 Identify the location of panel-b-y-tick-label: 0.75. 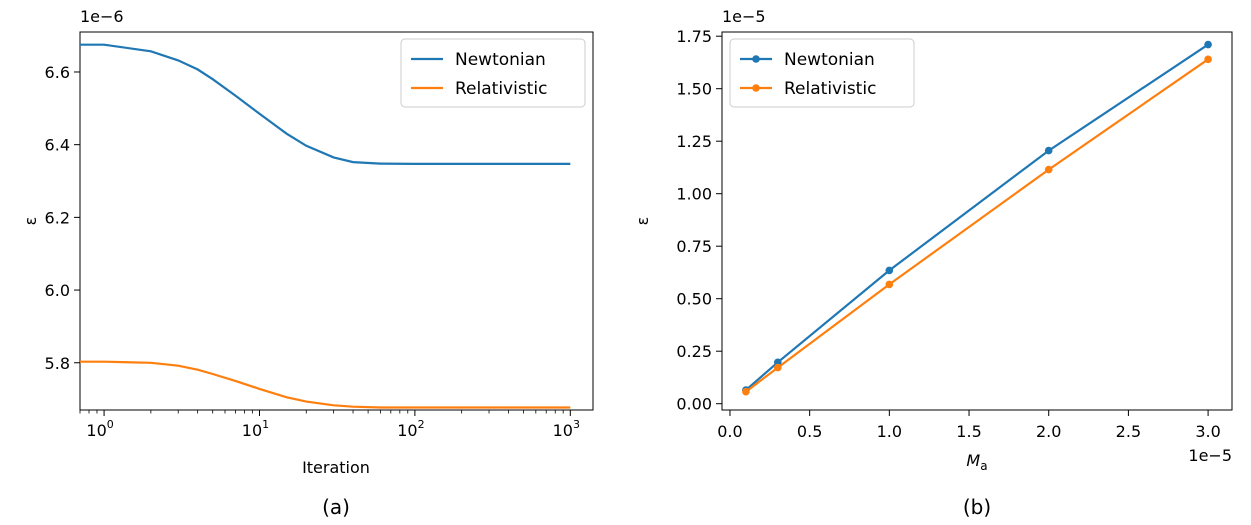
(694, 246).